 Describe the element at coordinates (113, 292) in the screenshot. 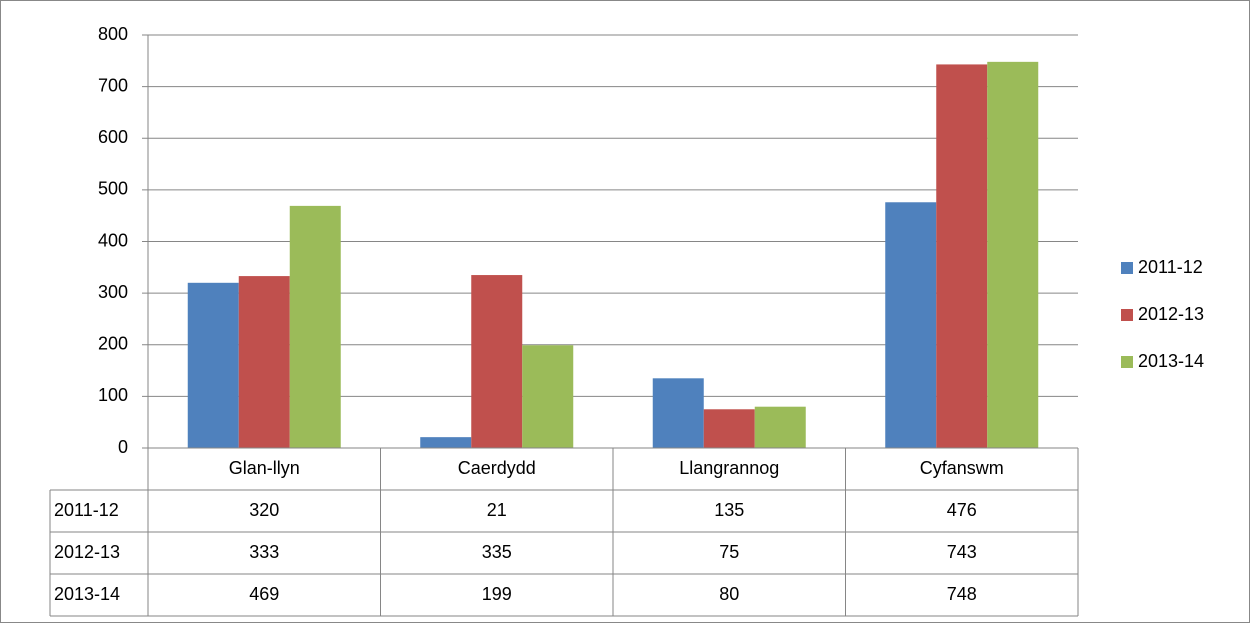

I see `y-tick-label: 300` at that location.